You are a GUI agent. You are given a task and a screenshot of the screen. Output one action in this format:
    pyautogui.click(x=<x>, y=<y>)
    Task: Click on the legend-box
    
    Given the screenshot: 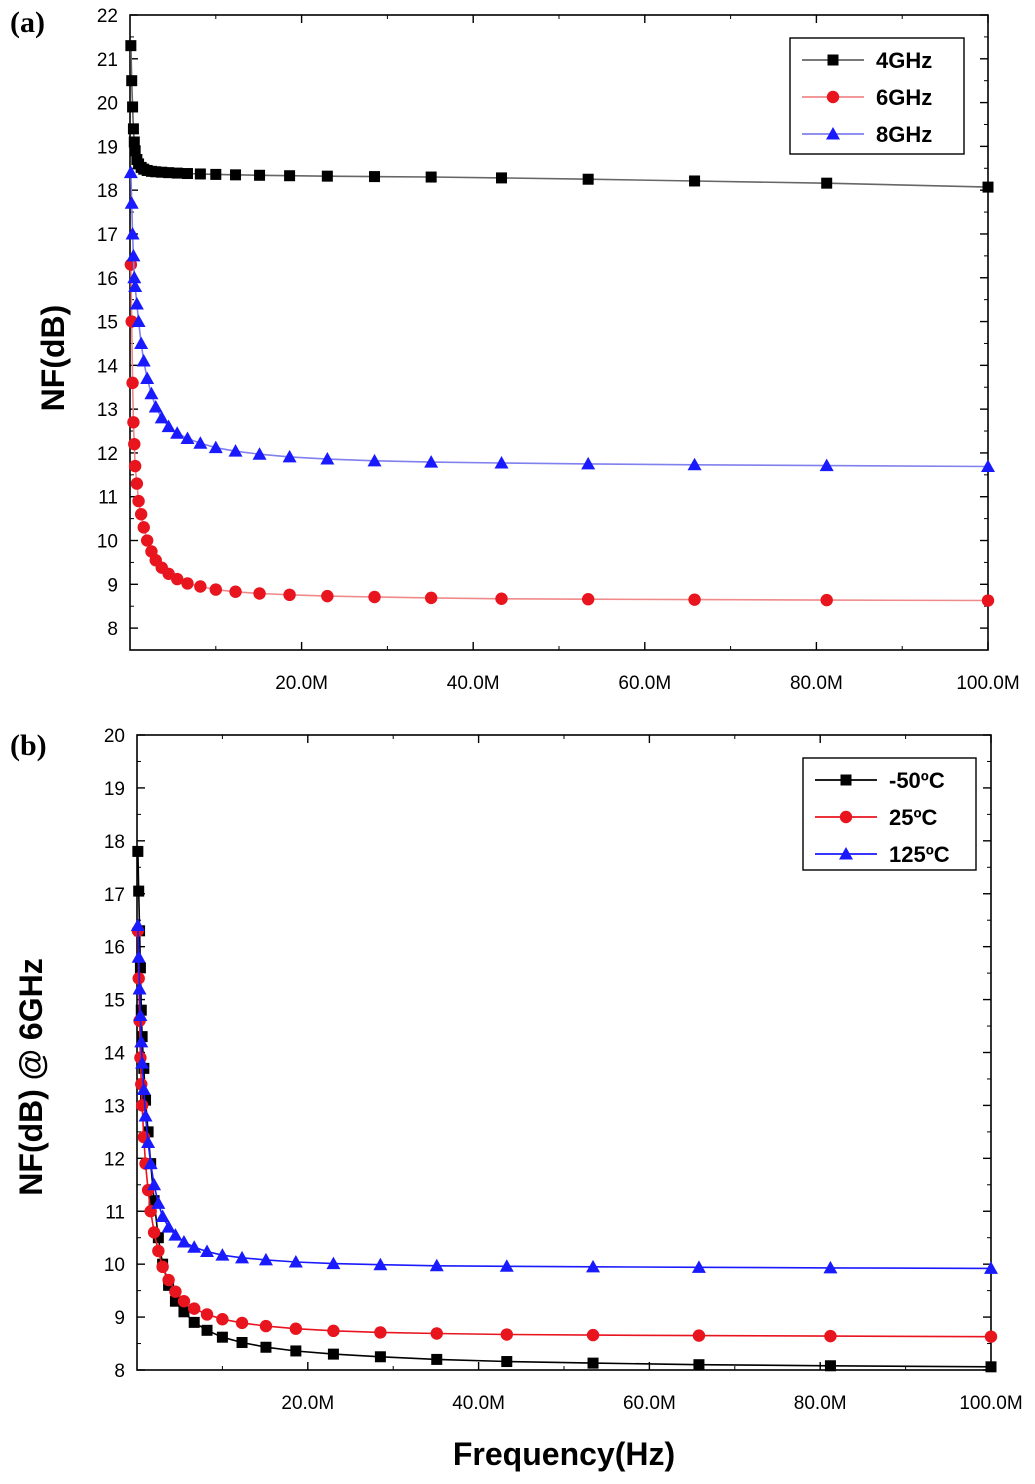 What is the action you would take?
    pyautogui.click(x=889, y=814)
    